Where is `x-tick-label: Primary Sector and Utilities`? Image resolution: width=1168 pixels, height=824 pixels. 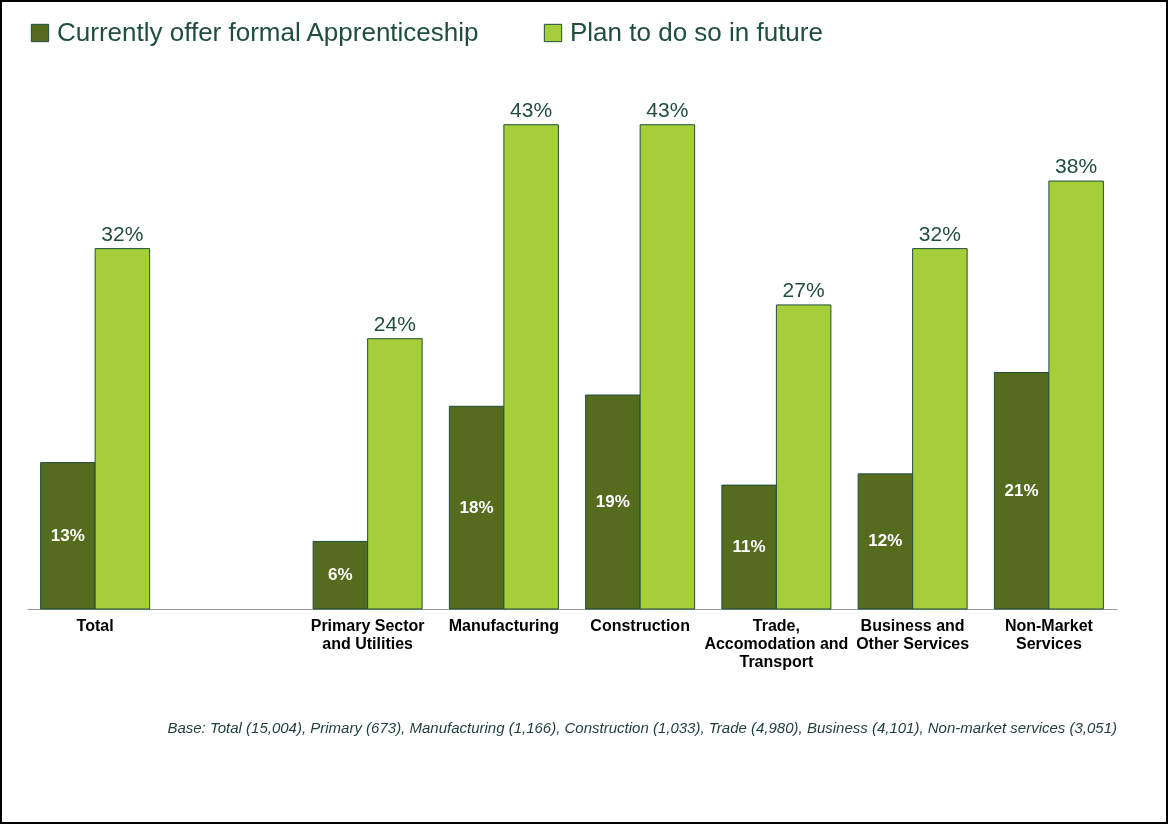 x-tick-label: Primary Sector and Utilities is located at coordinates (367, 634).